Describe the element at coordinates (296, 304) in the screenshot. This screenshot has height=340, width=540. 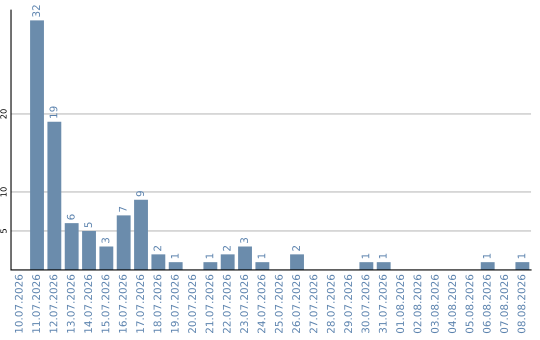
I see `x-tick-label: 26.07.2026` at that location.